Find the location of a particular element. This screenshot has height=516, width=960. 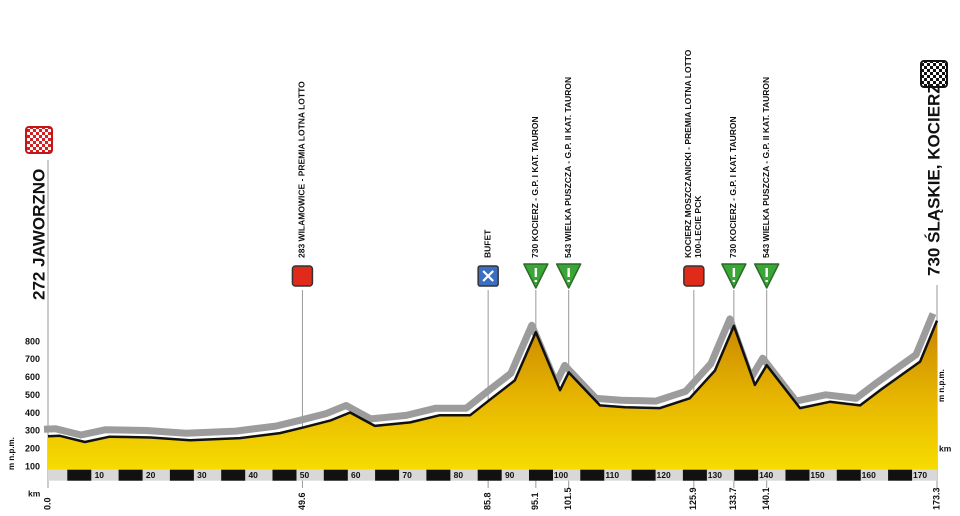

km-label: 95.1 is located at coordinates (535, 501).